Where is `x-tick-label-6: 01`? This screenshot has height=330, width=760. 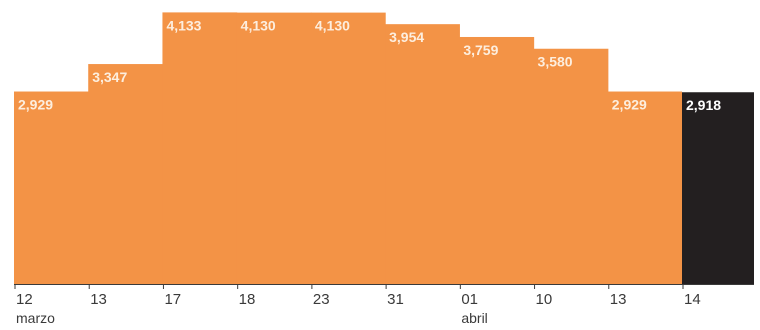 x-tick-label-6: 01 is located at coordinates (469, 299).